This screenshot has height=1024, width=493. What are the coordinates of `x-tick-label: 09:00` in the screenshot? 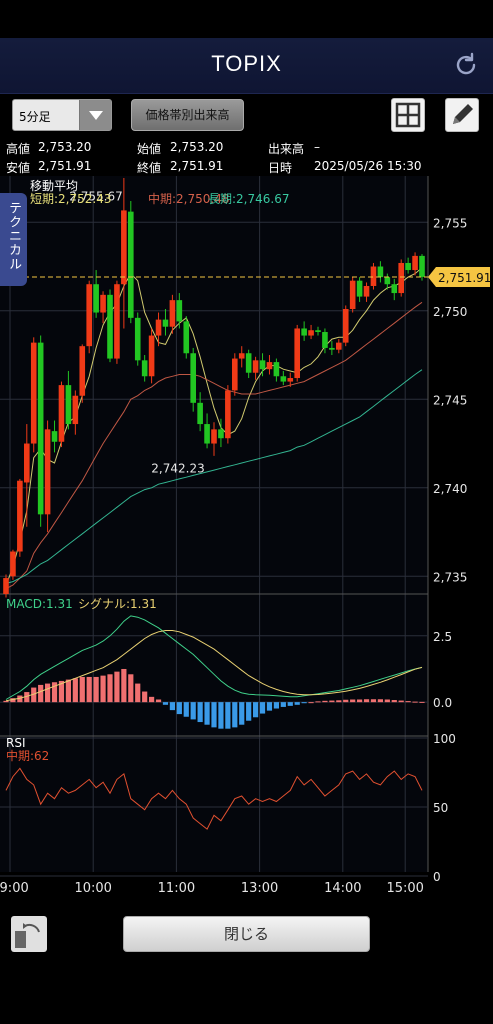 It's located at (14, 888).